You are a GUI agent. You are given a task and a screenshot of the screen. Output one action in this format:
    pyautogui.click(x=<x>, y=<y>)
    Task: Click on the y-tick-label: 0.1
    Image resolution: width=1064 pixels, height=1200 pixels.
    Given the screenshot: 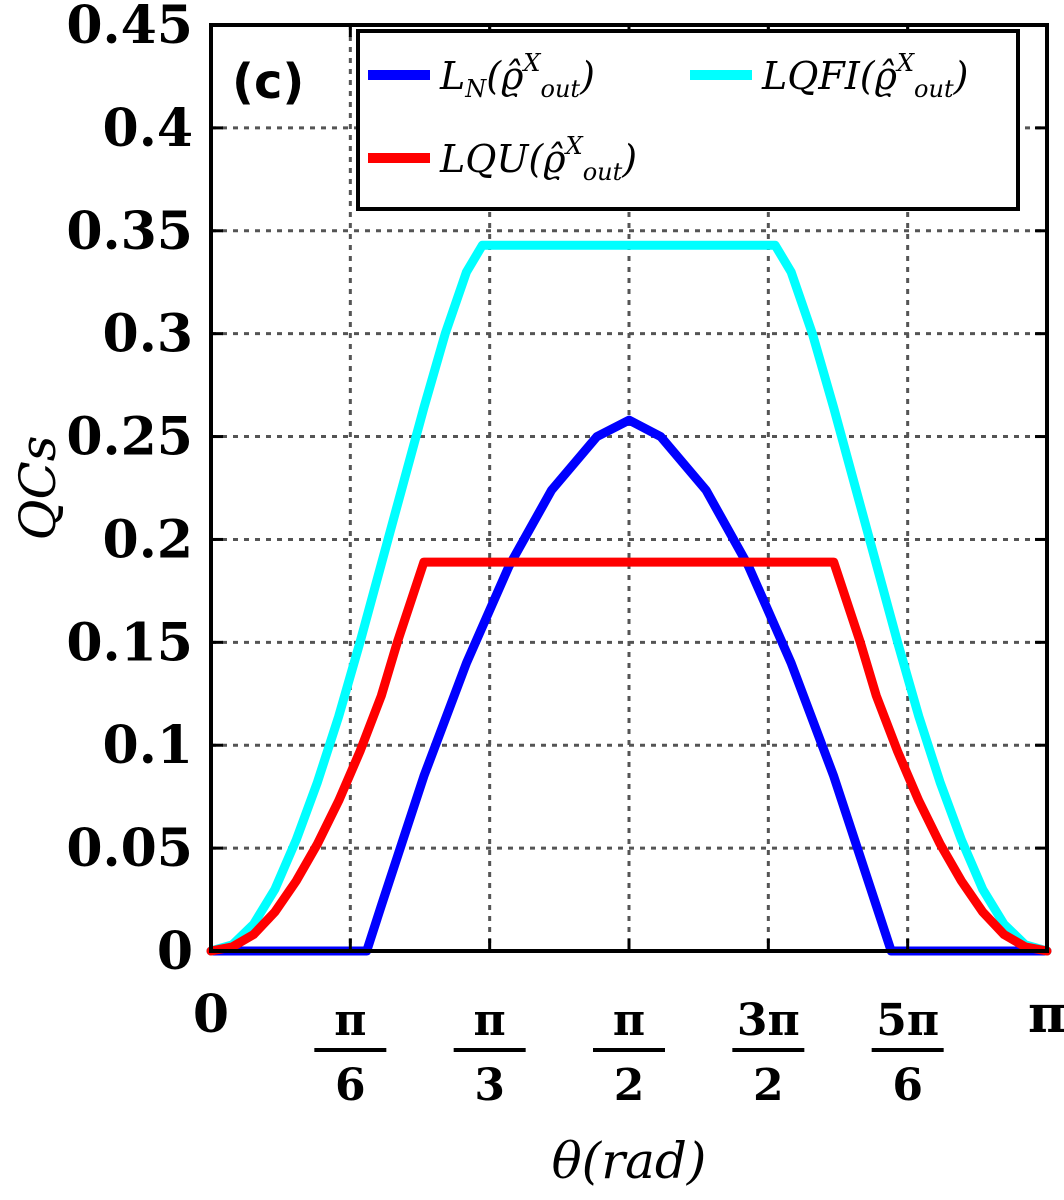 What is the action you would take?
    pyautogui.click(x=148, y=745)
    